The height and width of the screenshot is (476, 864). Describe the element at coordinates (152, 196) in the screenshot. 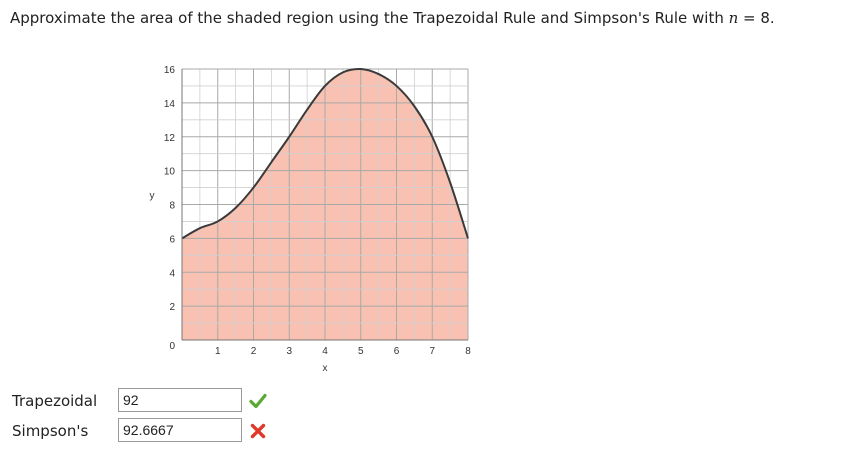

I see `y-axis-label: y` at that location.